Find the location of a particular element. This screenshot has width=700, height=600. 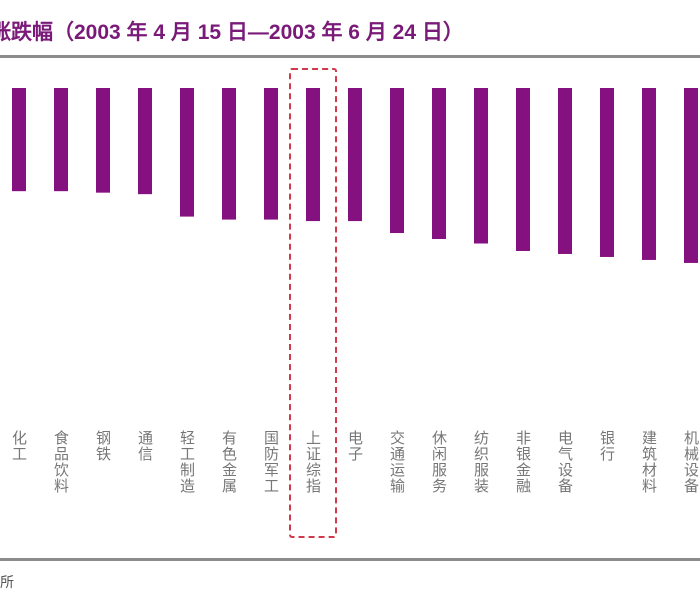

x-tick-label: 轻工制造 is located at coordinates (187, 462).